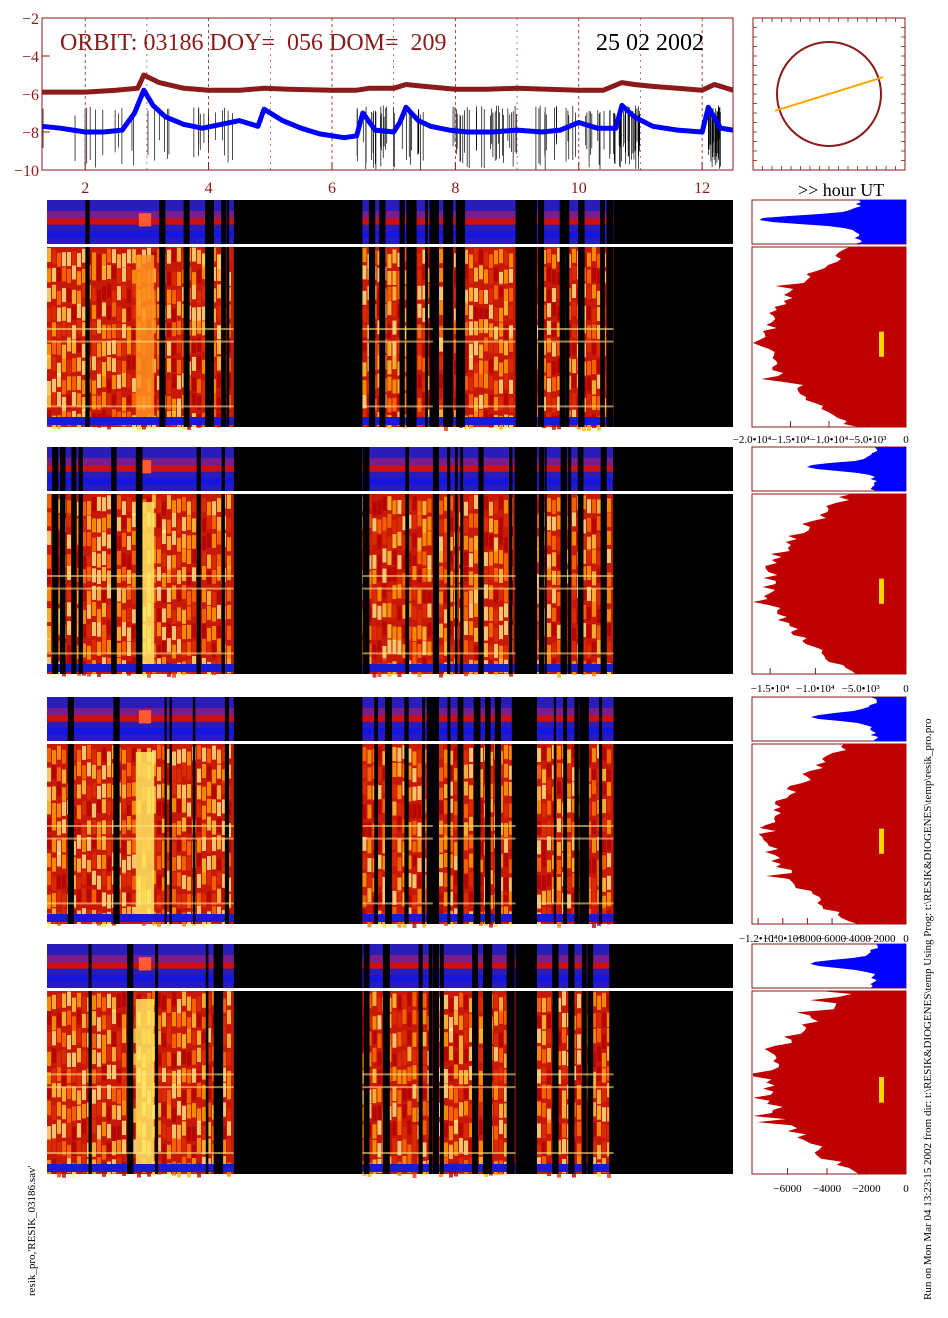 The height and width of the screenshot is (1318, 948). I want to click on flare-strip, so click(145, 964).